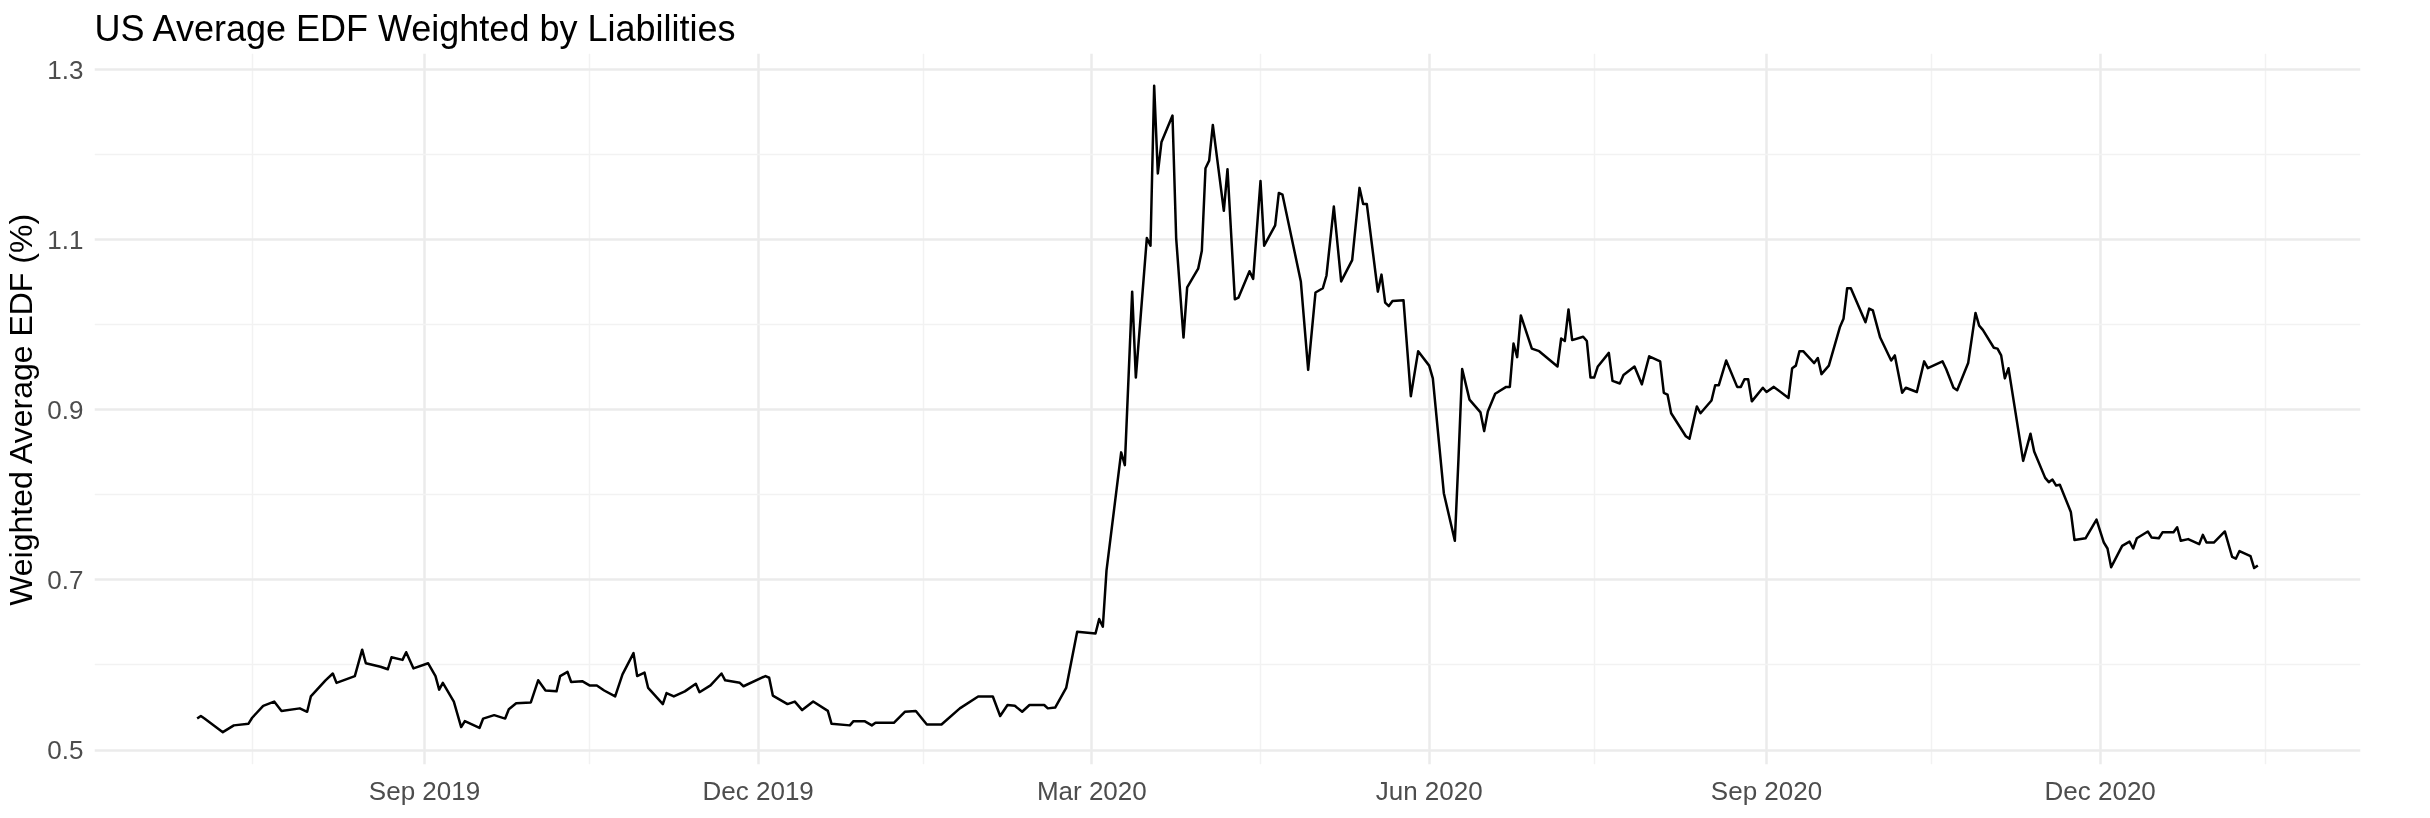  What do you see at coordinates (65, 239) in the screenshot?
I see `y-tick-label: 1.1` at bounding box center [65, 239].